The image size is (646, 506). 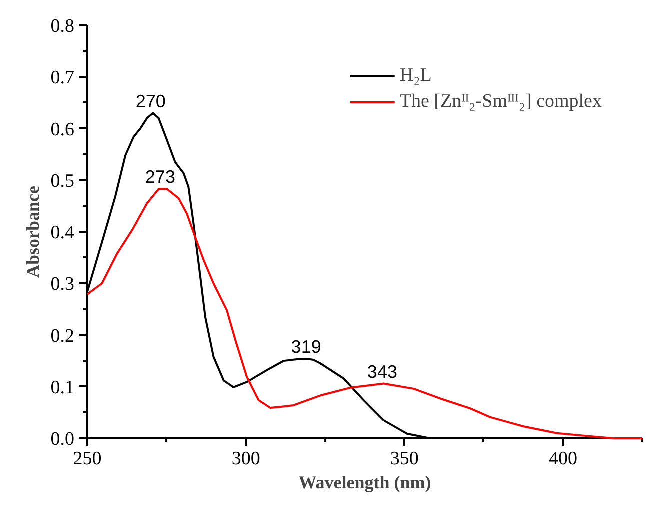 What do you see at coordinates (62, 285) in the screenshot?
I see `y-tick-label: 0.3` at bounding box center [62, 285].